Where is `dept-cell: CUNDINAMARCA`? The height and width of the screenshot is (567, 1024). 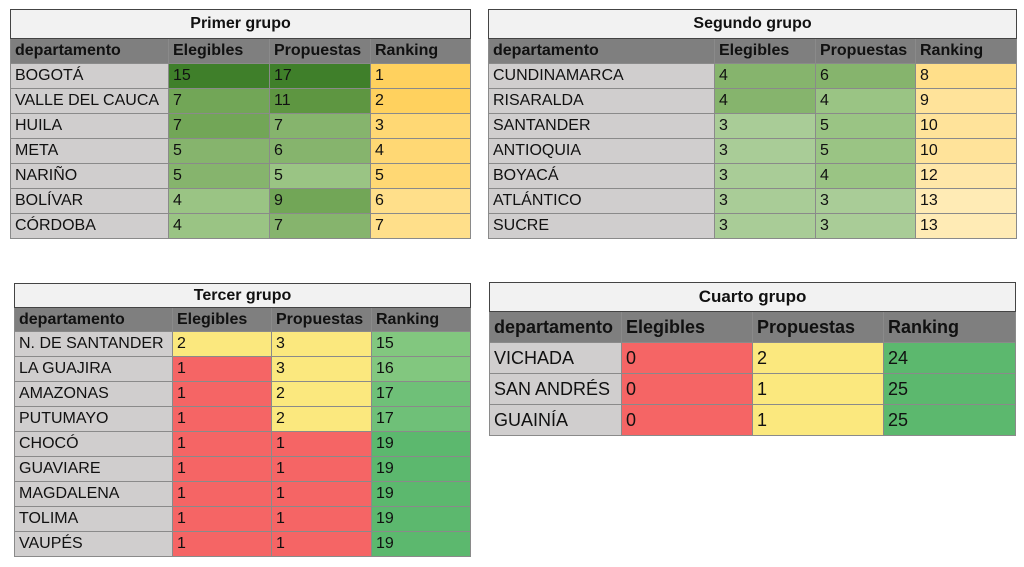
dept-cell: CUNDINAMARCA is located at coordinates (601, 76).